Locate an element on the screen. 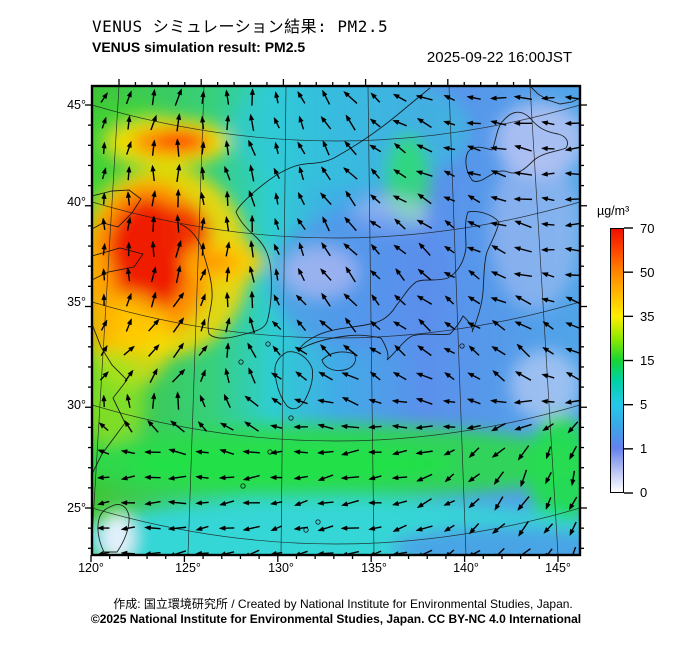  timestamp: 2025-09-22 16:00JST is located at coordinates (499, 57).